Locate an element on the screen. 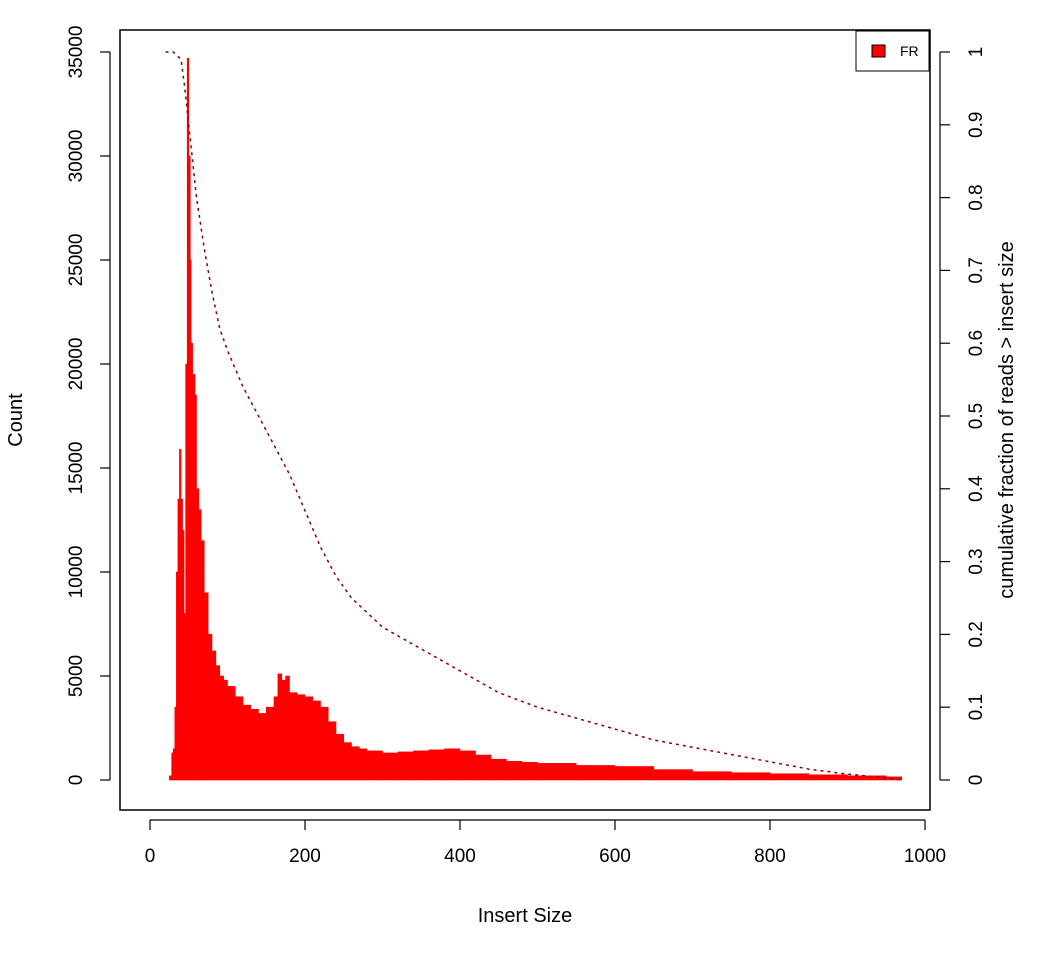  y2-tick-label: 0.7 is located at coordinates (976, 270).